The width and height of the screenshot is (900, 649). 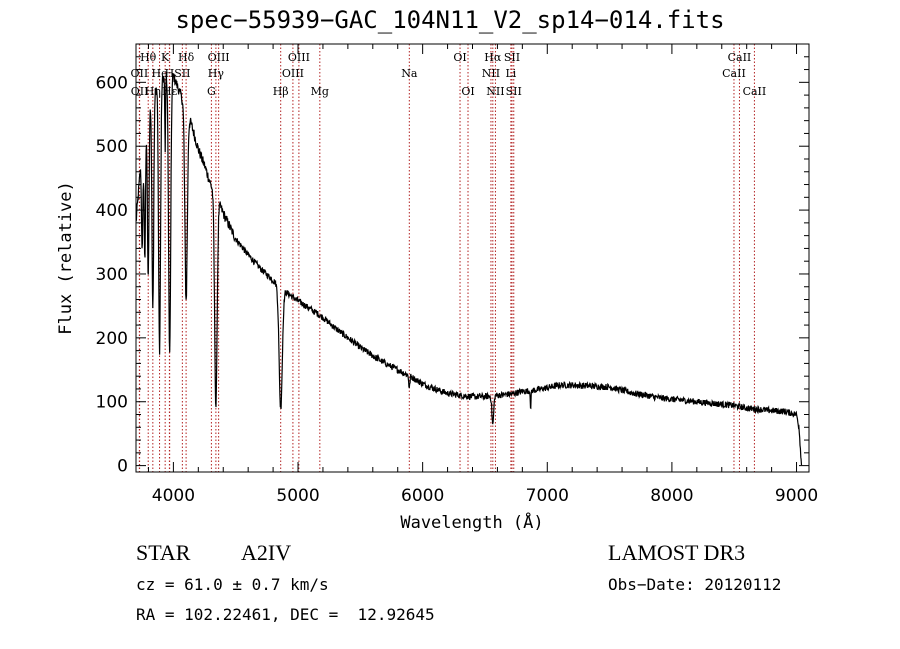 I want to click on observation-date: Obs−Date: 20120112, so click(x=695, y=584).